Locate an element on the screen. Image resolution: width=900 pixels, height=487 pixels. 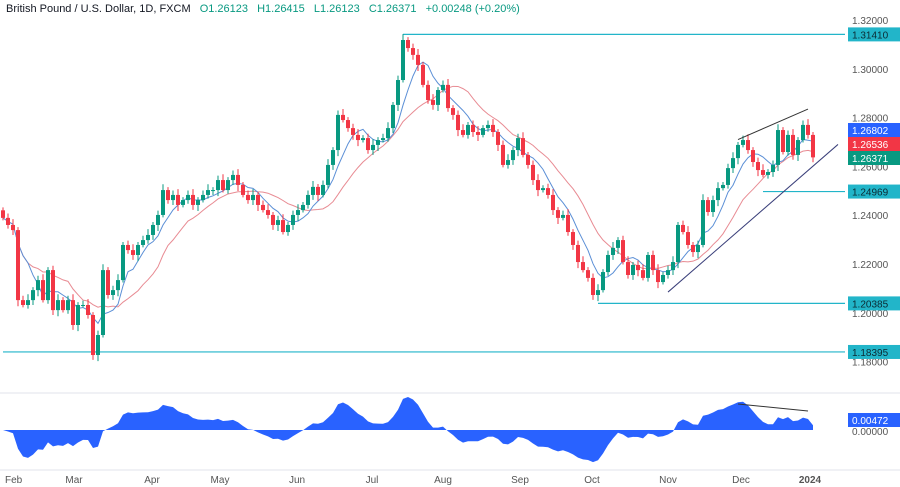
y-tick-label: 1.30000 is located at coordinates (870, 70).